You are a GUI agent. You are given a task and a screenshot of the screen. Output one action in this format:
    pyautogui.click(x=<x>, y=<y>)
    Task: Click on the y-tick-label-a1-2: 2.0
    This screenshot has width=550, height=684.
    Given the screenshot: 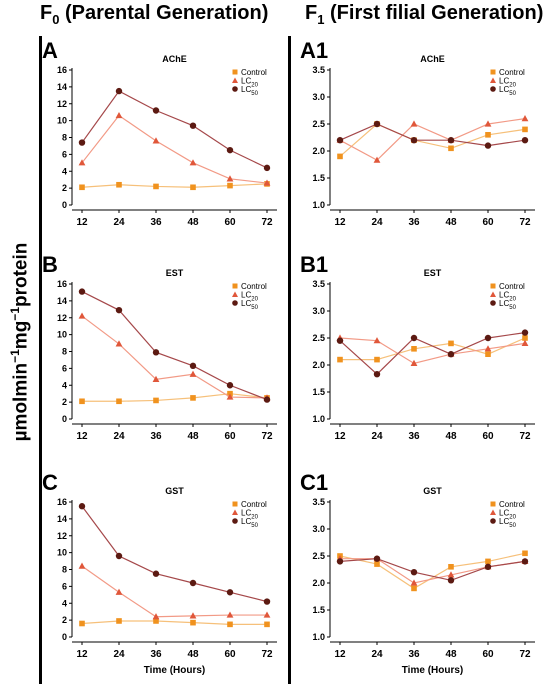 What is the action you would take?
    pyautogui.click(x=318, y=151)
    